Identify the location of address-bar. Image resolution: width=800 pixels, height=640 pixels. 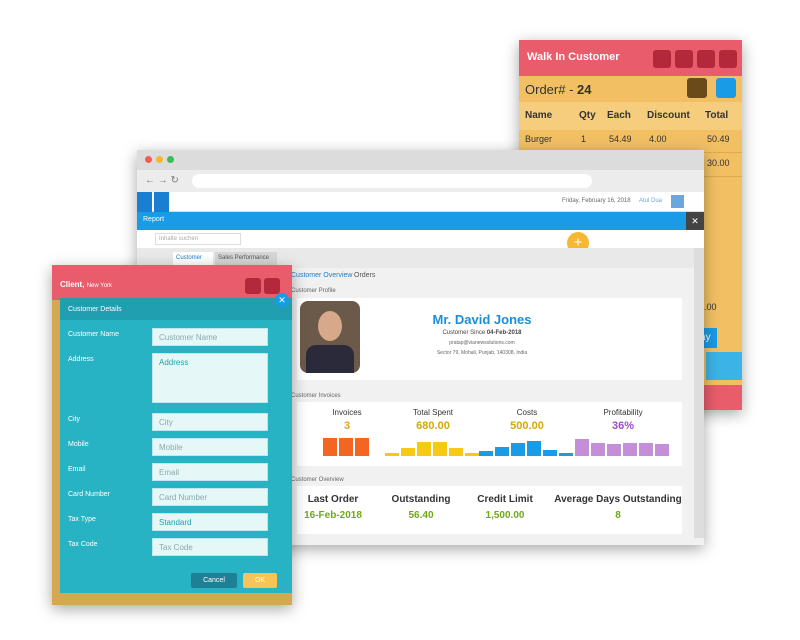
(392, 181).